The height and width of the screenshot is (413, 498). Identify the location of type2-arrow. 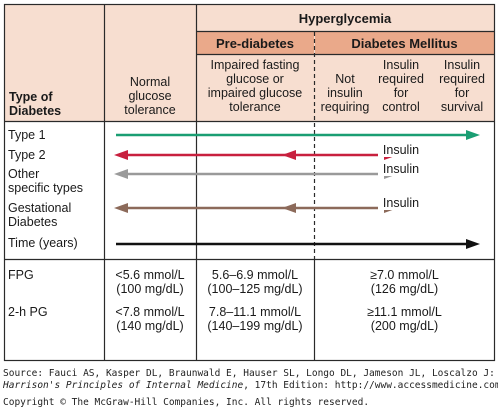
(256, 155).